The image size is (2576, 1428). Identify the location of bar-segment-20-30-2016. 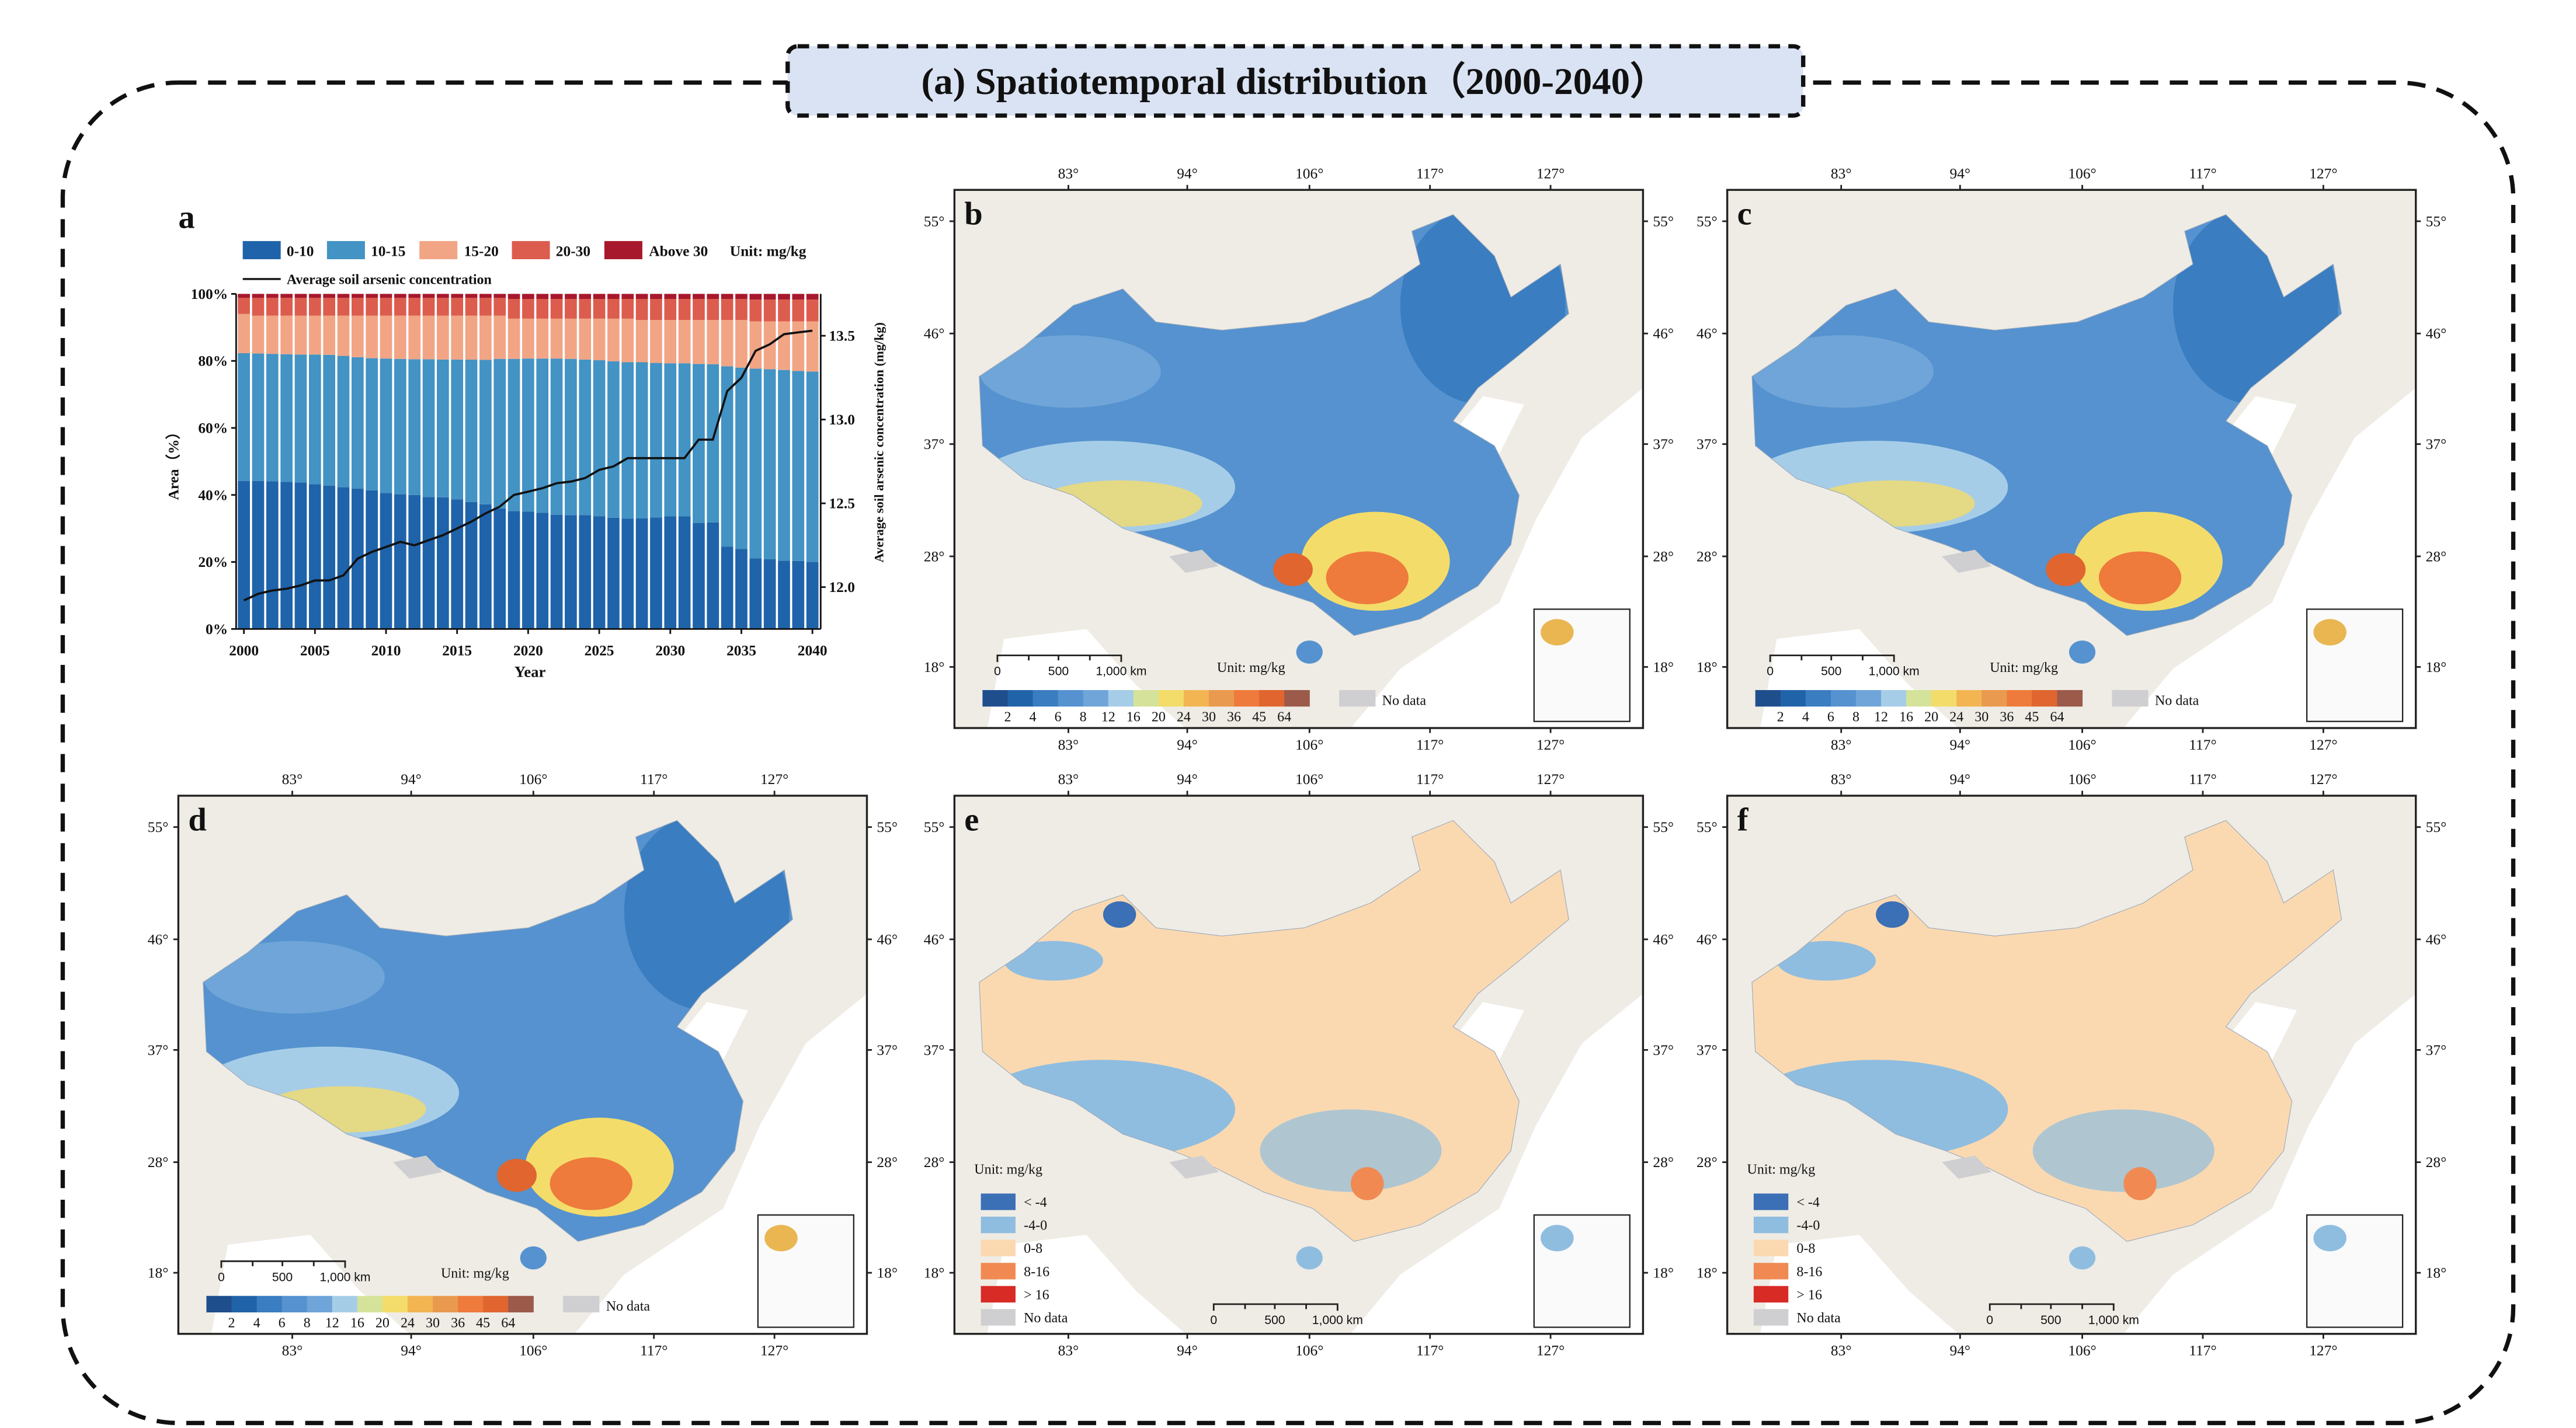
(472, 307).